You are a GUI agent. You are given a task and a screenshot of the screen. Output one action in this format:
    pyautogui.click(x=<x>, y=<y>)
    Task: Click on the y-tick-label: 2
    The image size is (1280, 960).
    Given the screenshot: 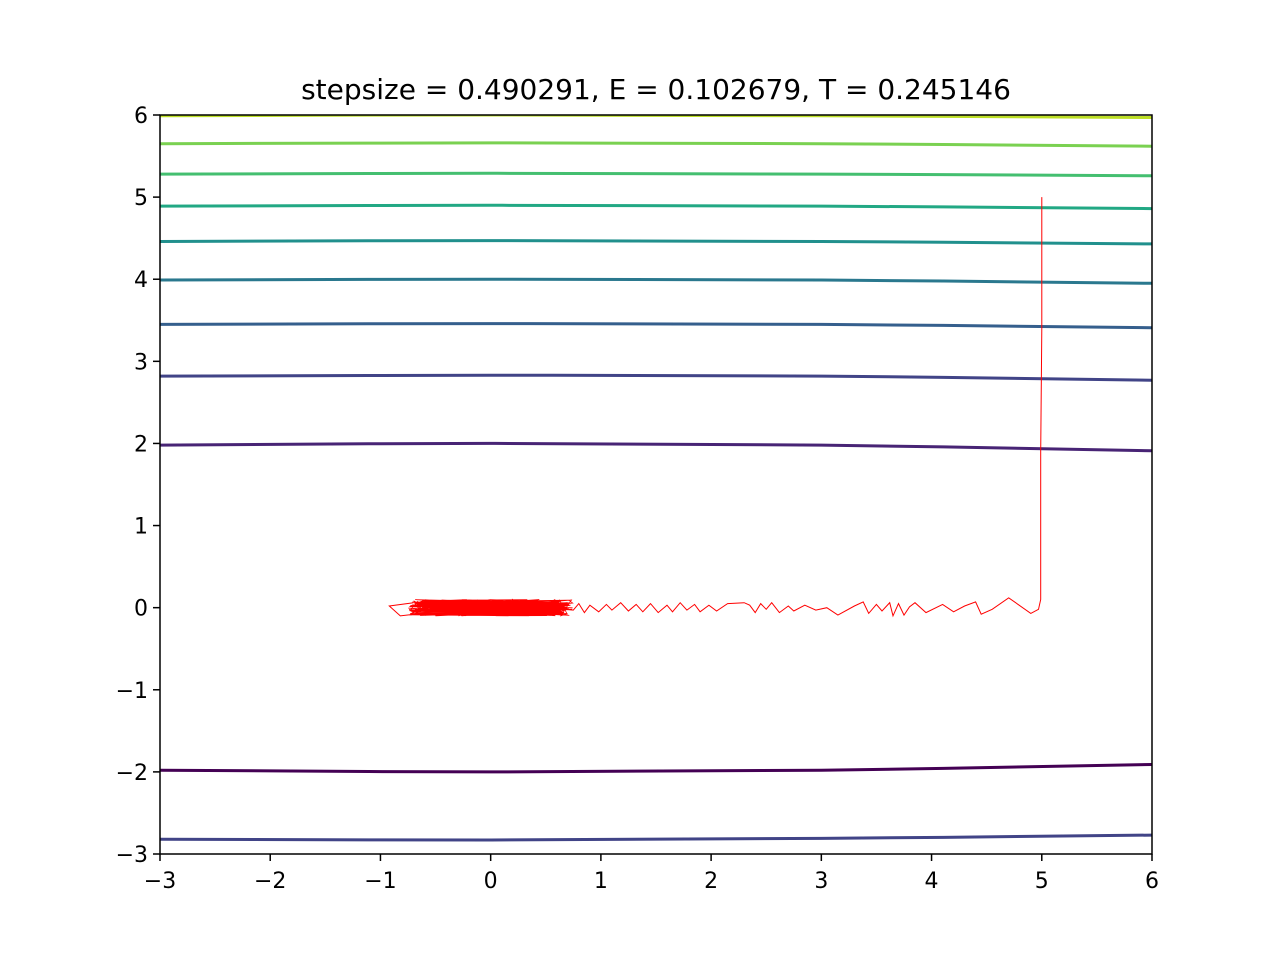 What is the action you would take?
    pyautogui.click(x=141, y=444)
    